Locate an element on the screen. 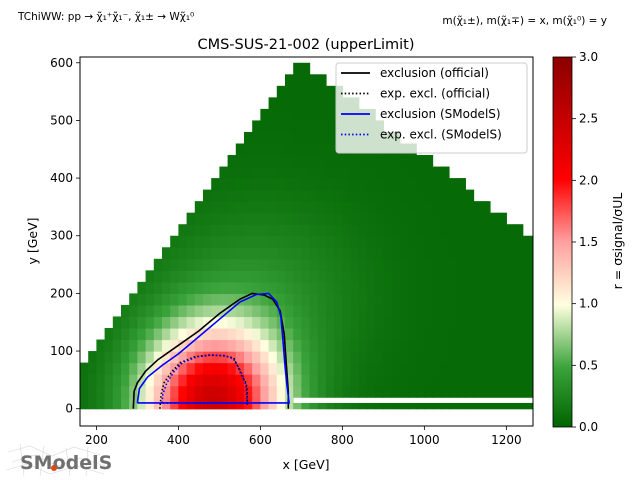 The height and width of the screenshot is (480, 640). x-tick-label: 800 is located at coordinates (342, 440).